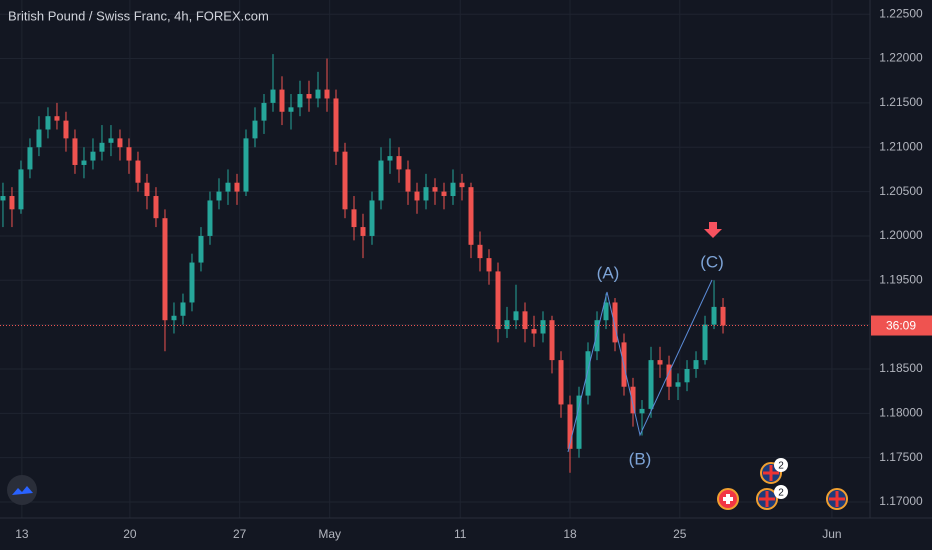 The height and width of the screenshot is (550, 932). What do you see at coordinates (782, 484) in the screenshot?
I see `event-icons: 2 2` at bounding box center [782, 484].